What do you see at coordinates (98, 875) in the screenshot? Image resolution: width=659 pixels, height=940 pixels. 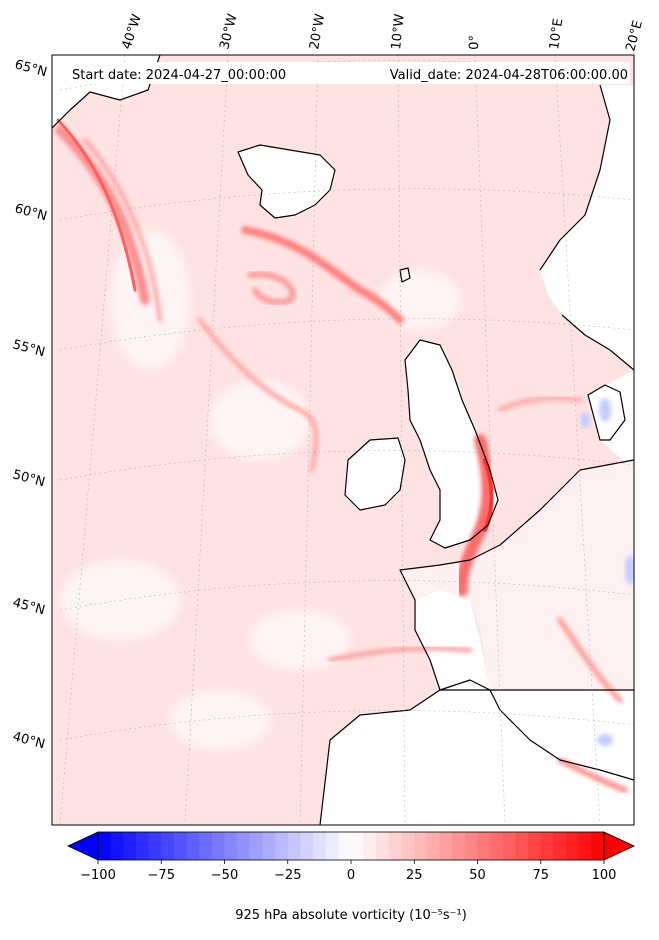 I see `colorbar-tick-label: −100` at bounding box center [98, 875].